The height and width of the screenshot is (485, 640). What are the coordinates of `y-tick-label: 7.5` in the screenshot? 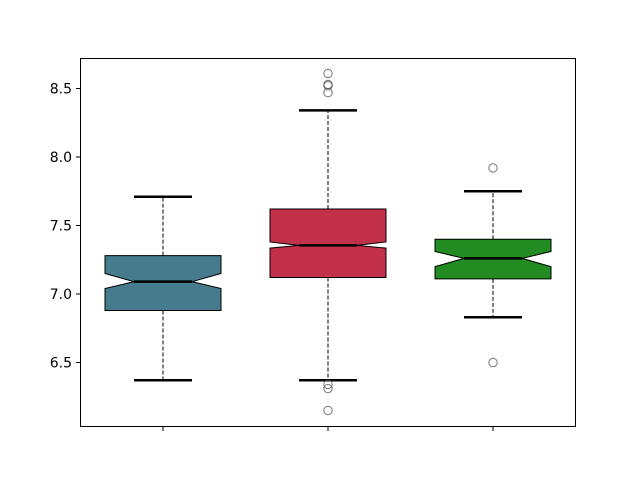 It's located at (61, 227).